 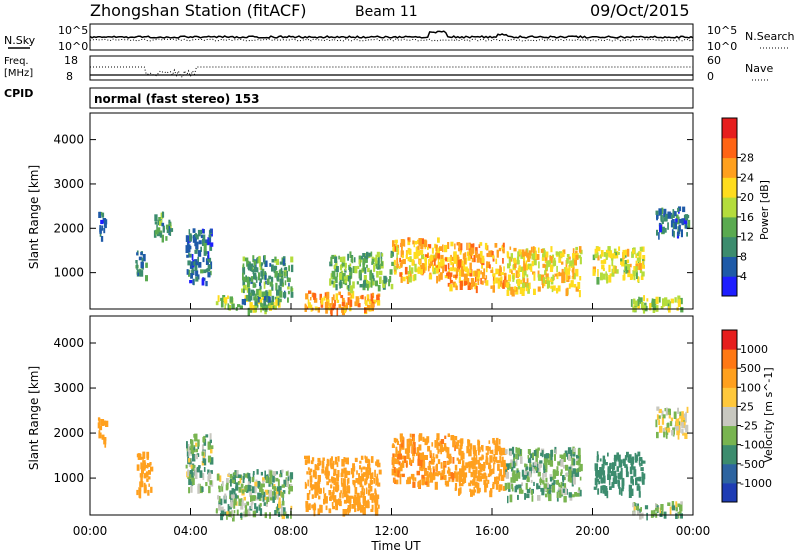 What do you see at coordinates (68, 433) in the screenshot?
I see `y-tick-label: 2000` at bounding box center [68, 433].